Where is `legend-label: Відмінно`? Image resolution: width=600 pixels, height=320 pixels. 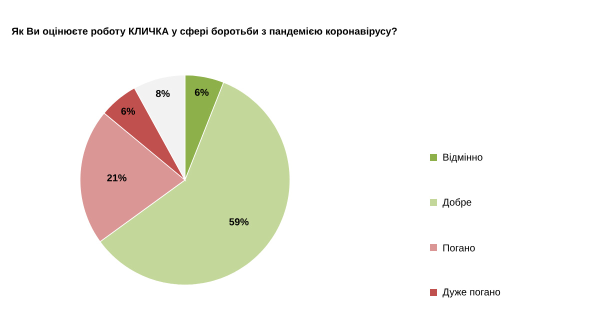 legend-label: Відмінно is located at coordinates (462, 158).